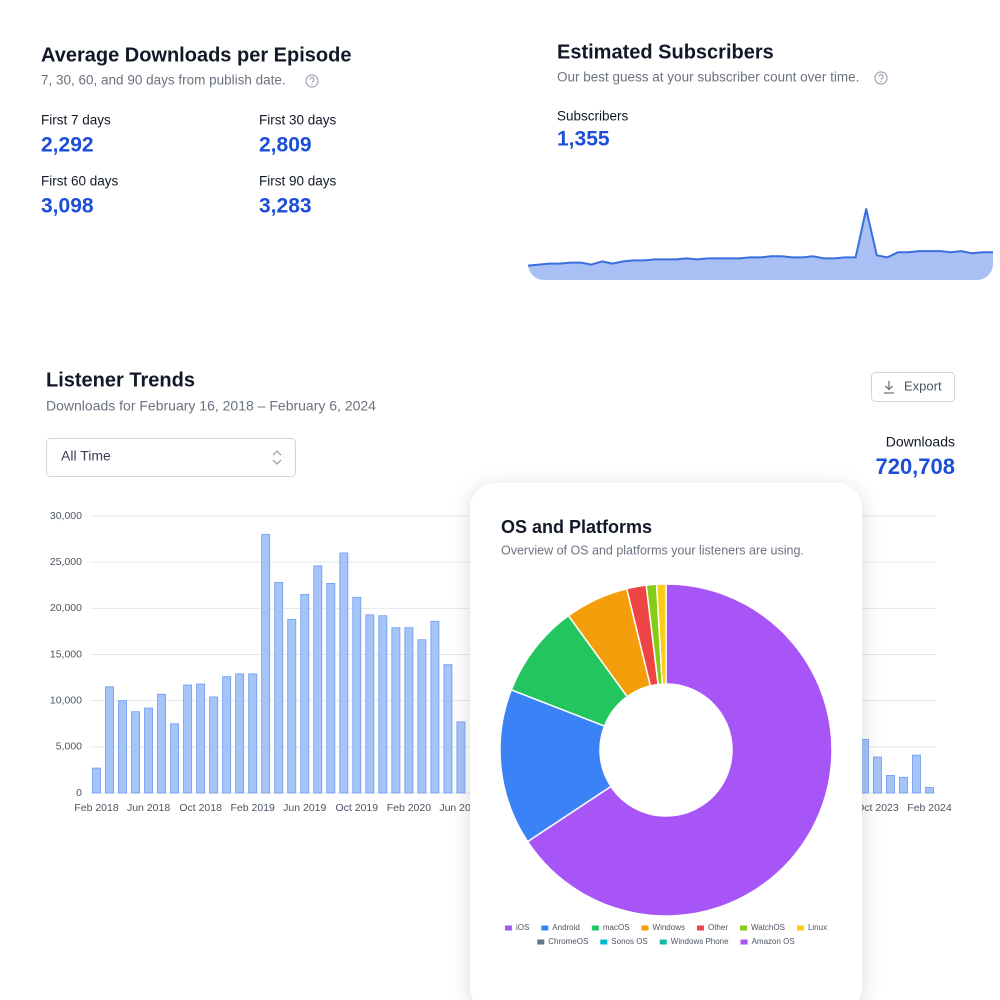 The width and height of the screenshot is (1000, 1000). What do you see at coordinates (915, 466) in the screenshot?
I see `total-value: 720,708` at bounding box center [915, 466].